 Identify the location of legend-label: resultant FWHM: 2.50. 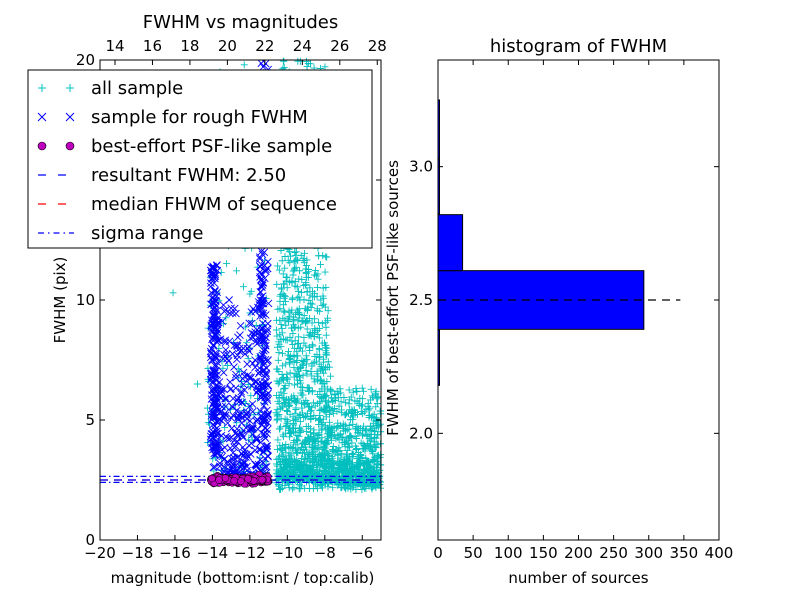
(188, 175).